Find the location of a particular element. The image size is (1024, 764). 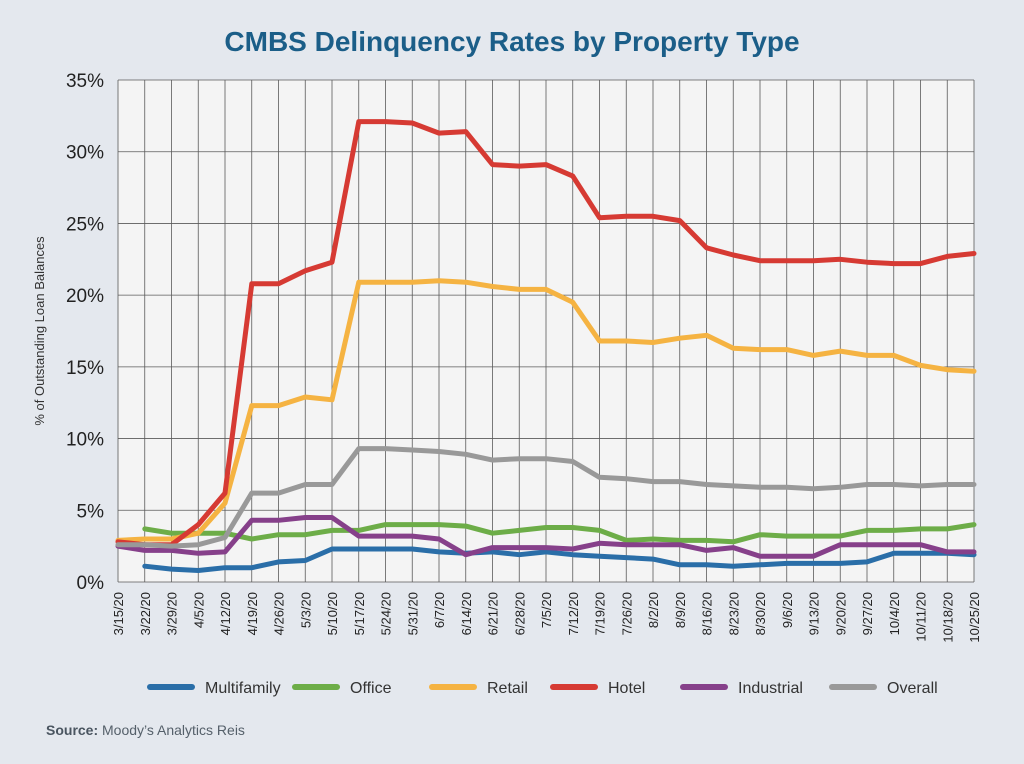

x-tick-label: 10/18/20 is located at coordinates (947, 617).